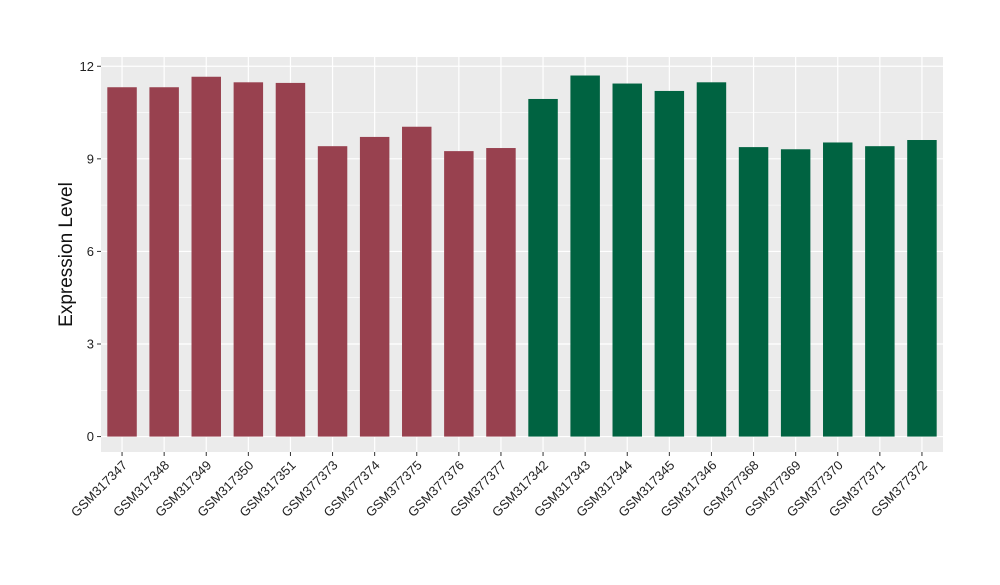 This screenshot has height=585, width=1000. I want to click on y-tick-label: 6, so click(90, 251).